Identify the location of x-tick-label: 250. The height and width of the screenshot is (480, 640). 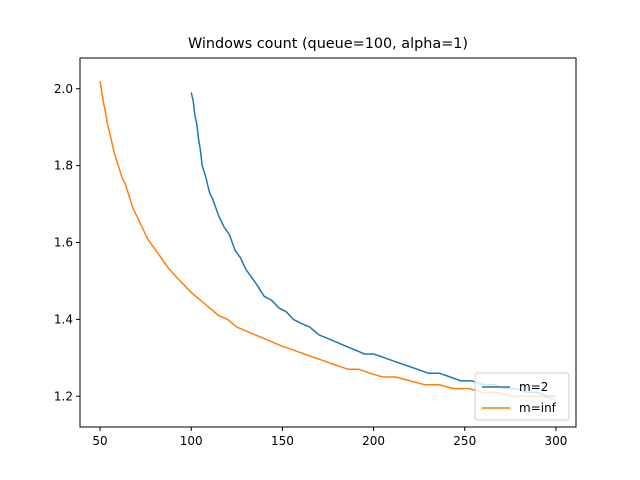
(464, 441).